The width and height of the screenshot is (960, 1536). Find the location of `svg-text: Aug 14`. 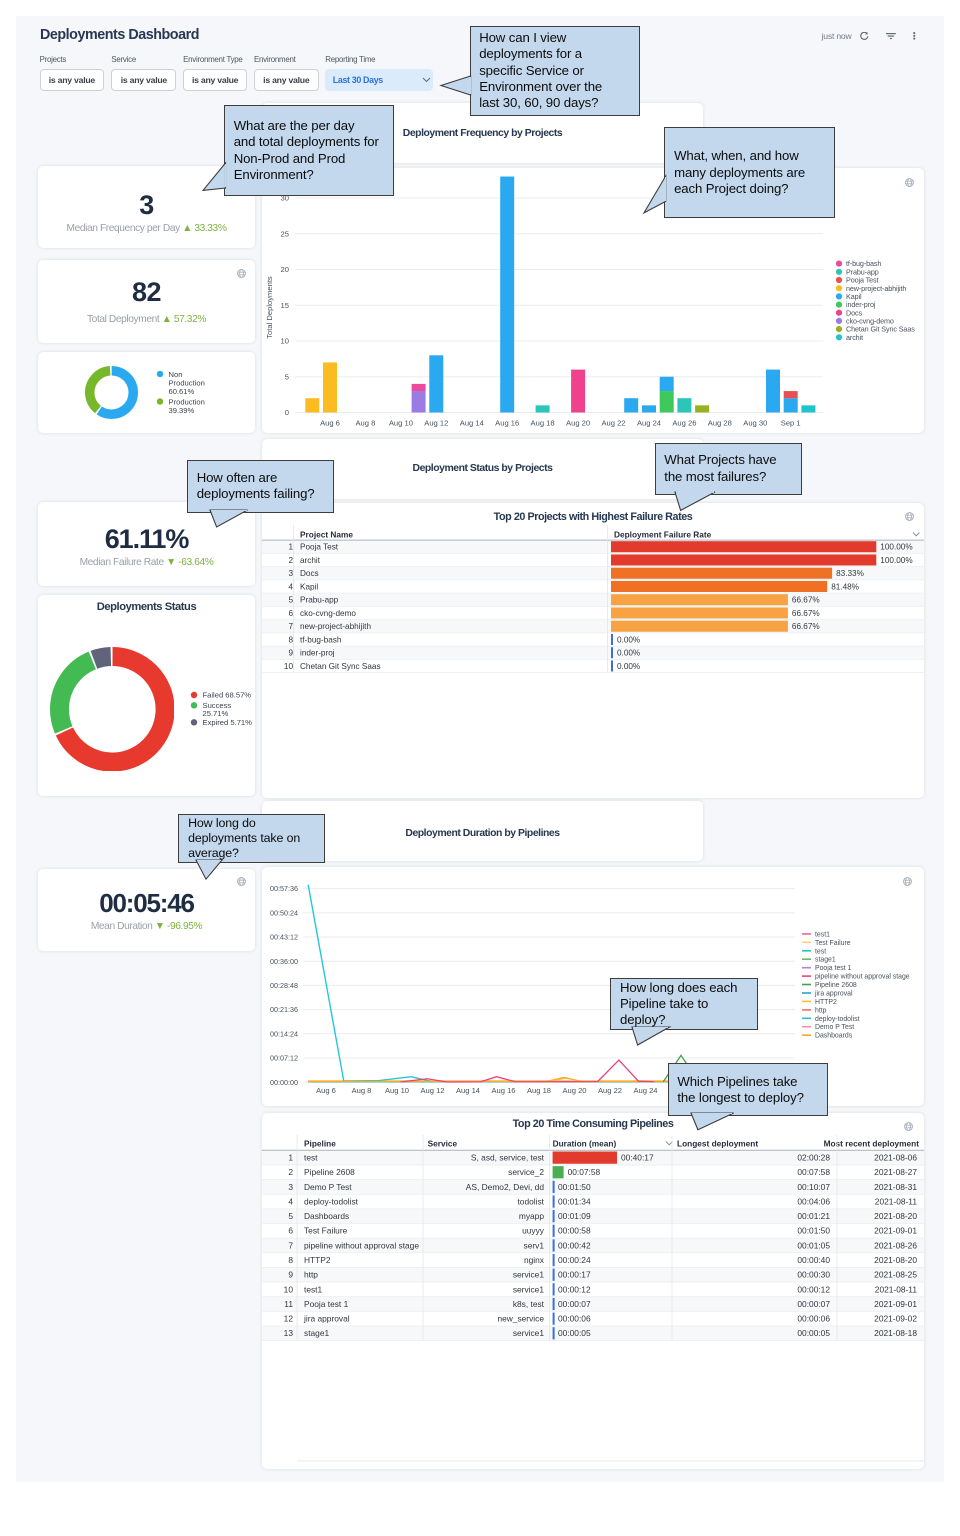

svg-text: Aug 14 is located at coordinates (472, 423).